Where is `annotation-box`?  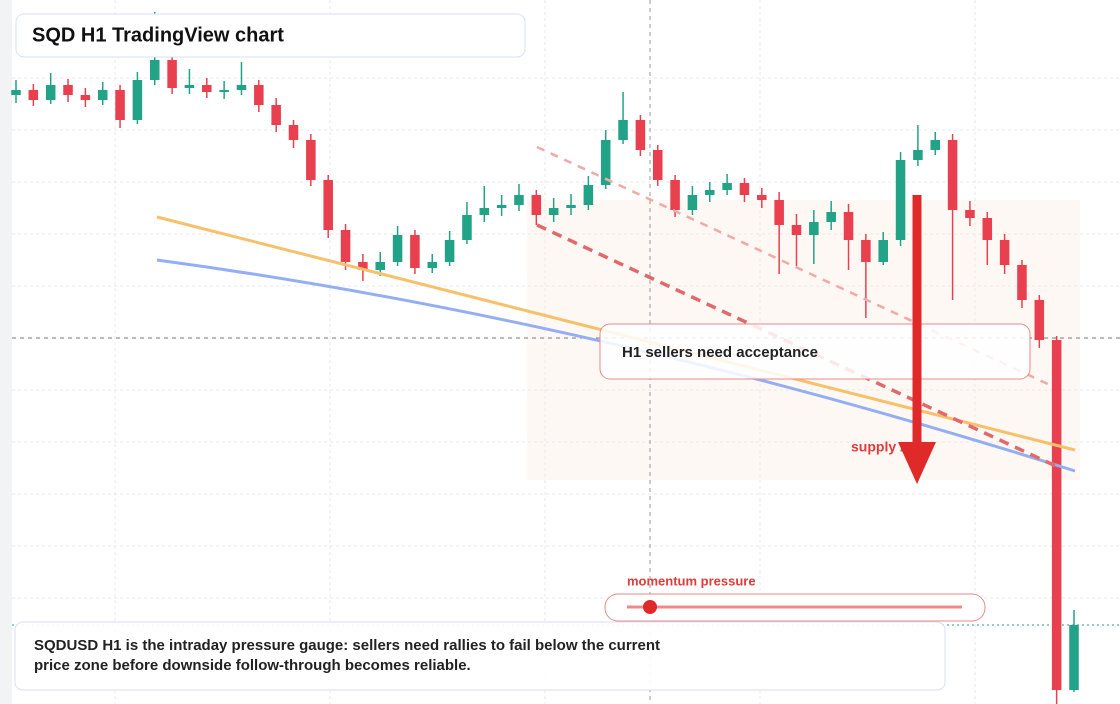
annotation-box is located at coordinates (815, 351).